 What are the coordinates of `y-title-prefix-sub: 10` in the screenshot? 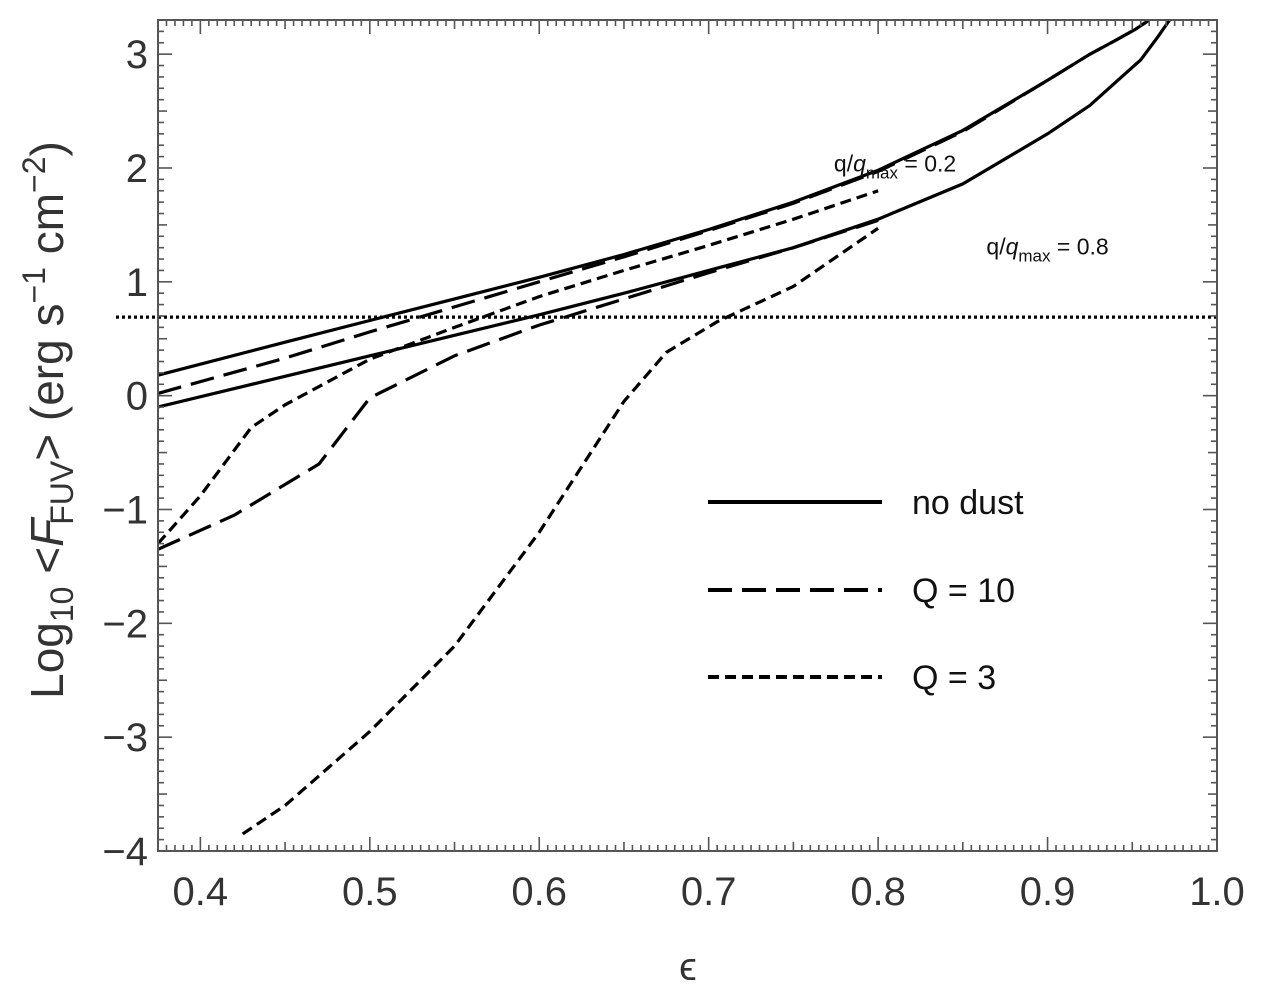 It's located at (62, 605).